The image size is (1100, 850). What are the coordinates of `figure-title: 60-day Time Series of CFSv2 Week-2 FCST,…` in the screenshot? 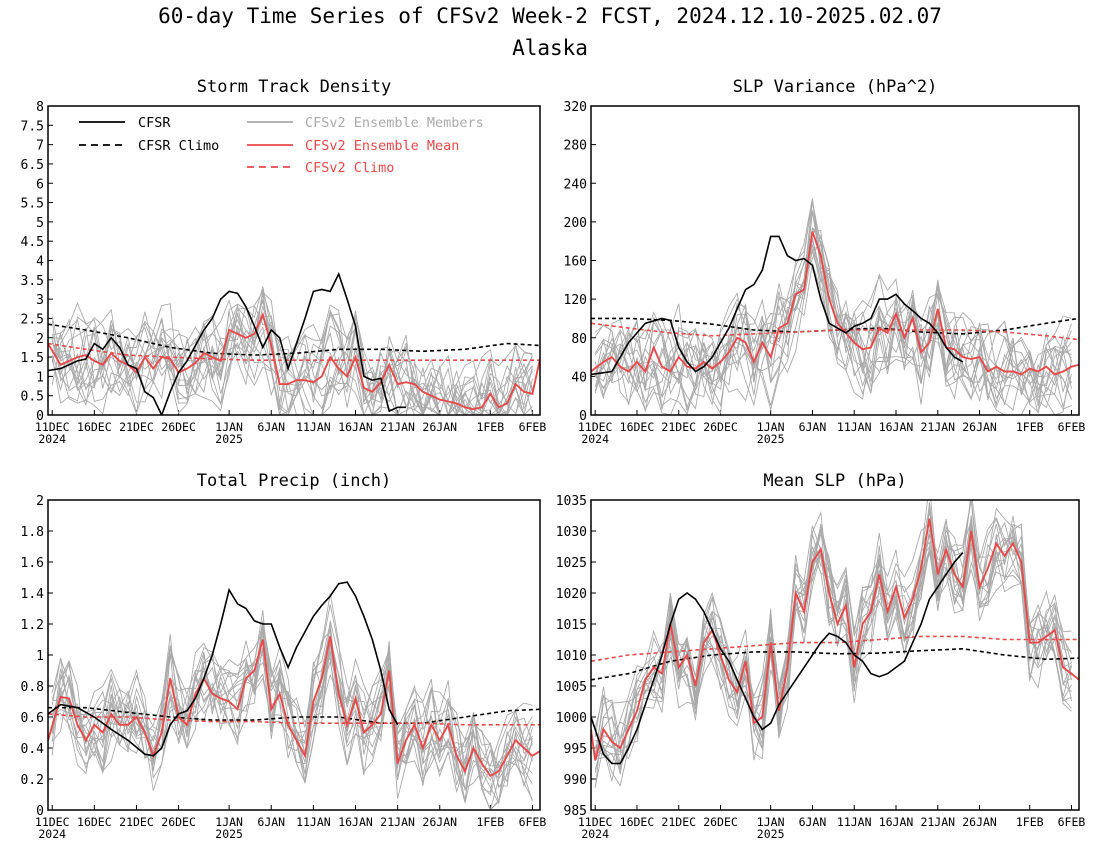 It's located at (550, 16).